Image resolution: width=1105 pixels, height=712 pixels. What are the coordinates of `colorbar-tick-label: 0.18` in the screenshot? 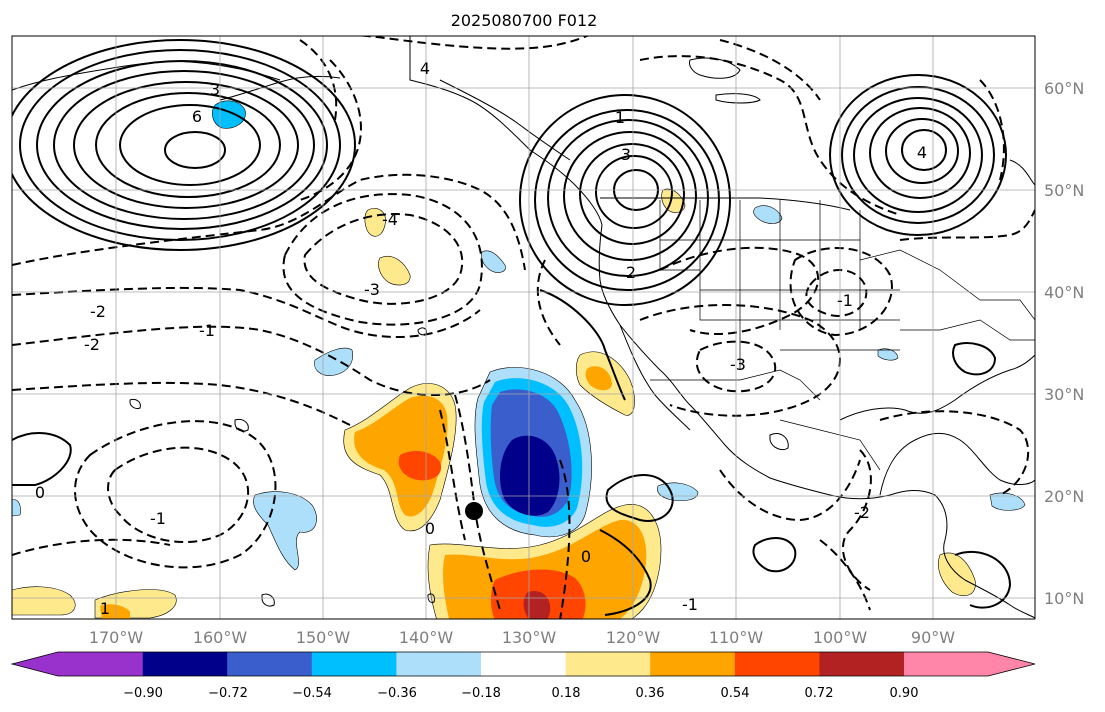 It's located at (566, 693).